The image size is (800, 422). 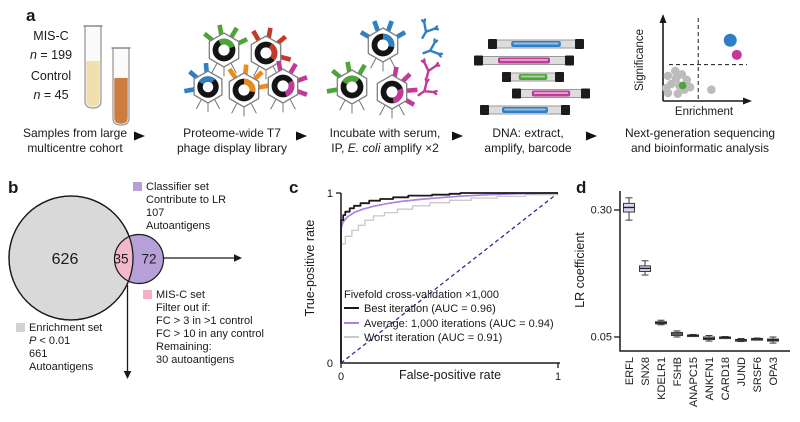 I want to click on box-category-label: ERFL, so click(x=630, y=371).